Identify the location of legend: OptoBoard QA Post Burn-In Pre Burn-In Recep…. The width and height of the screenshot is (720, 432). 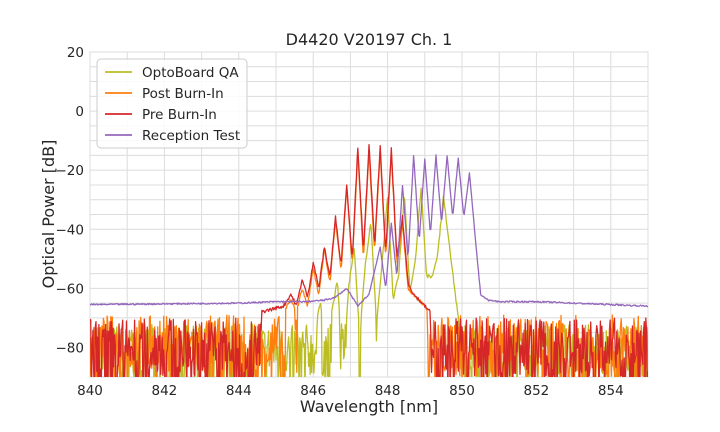
(172, 103).